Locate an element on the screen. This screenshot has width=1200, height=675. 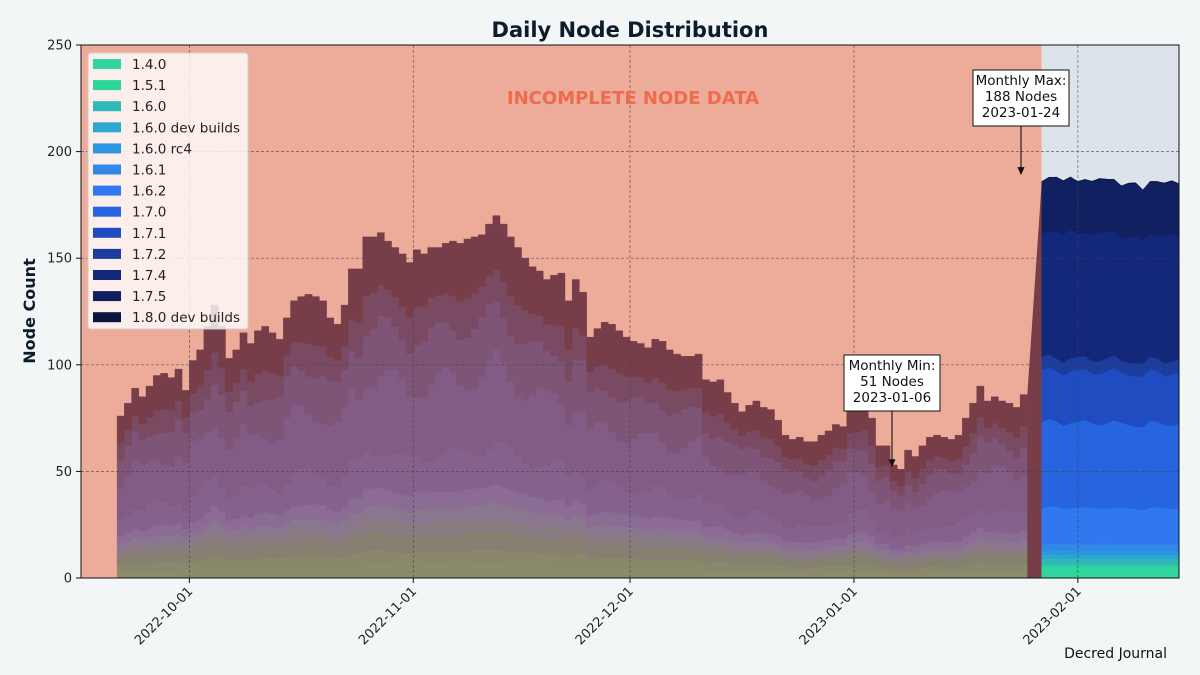
credit-text: Decred Journal is located at coordinates (1115, 654).